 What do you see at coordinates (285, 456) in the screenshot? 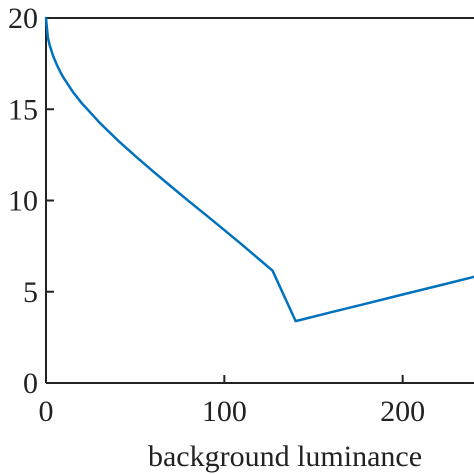
I see `x-axis-label: background luminance` at bounding box center [285, 456].